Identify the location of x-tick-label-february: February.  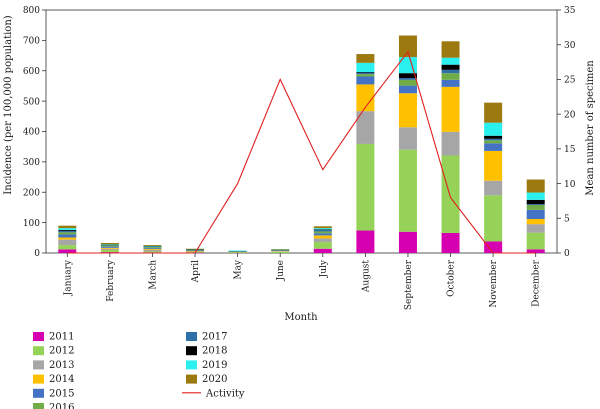
(111, 280).